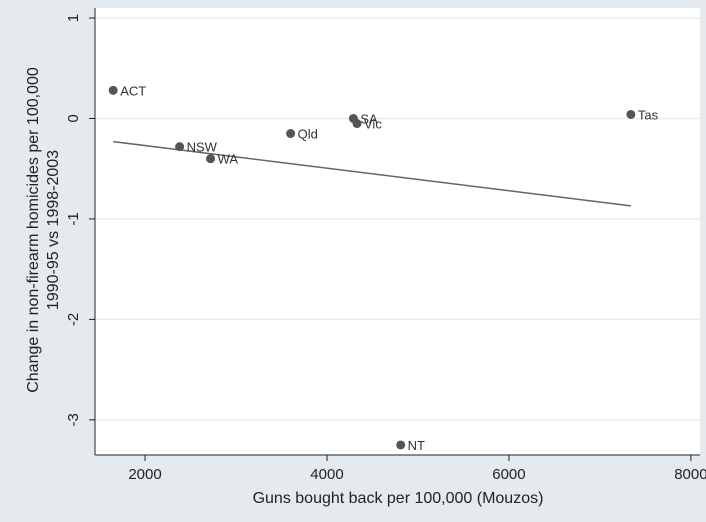  What do you see at coordinates (369, 118) in the screenshot?
I see `point-label: SA` at bounding box center [369, 118].